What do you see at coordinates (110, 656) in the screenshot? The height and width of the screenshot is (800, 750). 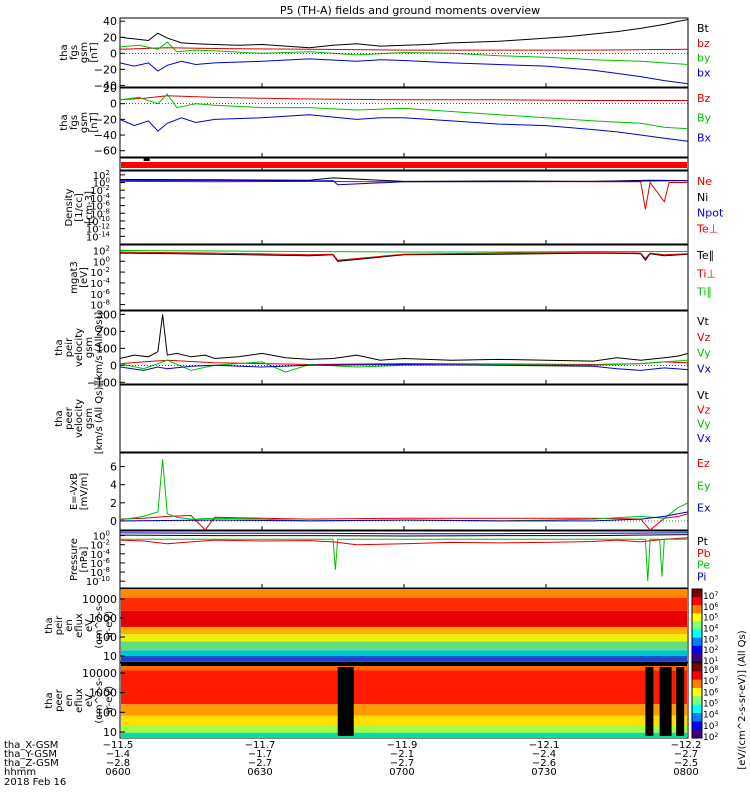 I see `y-tick-label: 10` at bounding box center [110, 656].